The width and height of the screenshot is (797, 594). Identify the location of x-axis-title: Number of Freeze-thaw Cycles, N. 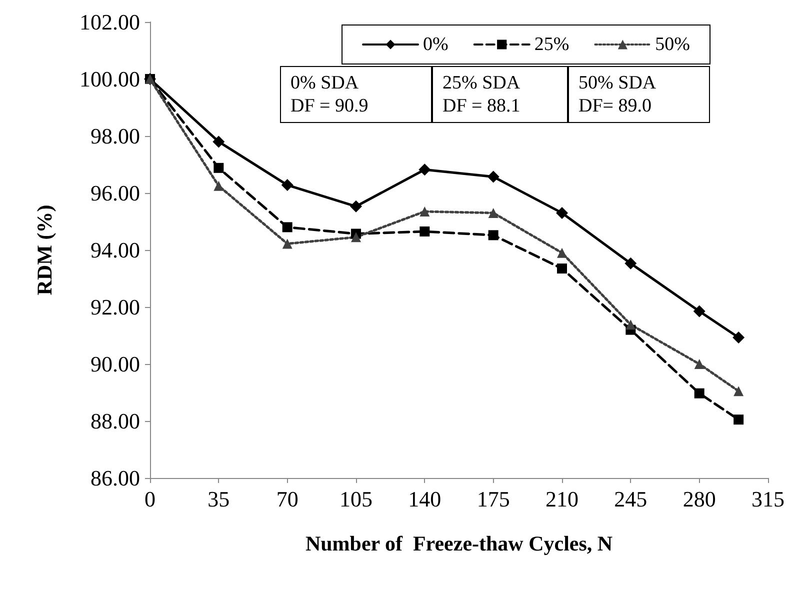
(459, 544).